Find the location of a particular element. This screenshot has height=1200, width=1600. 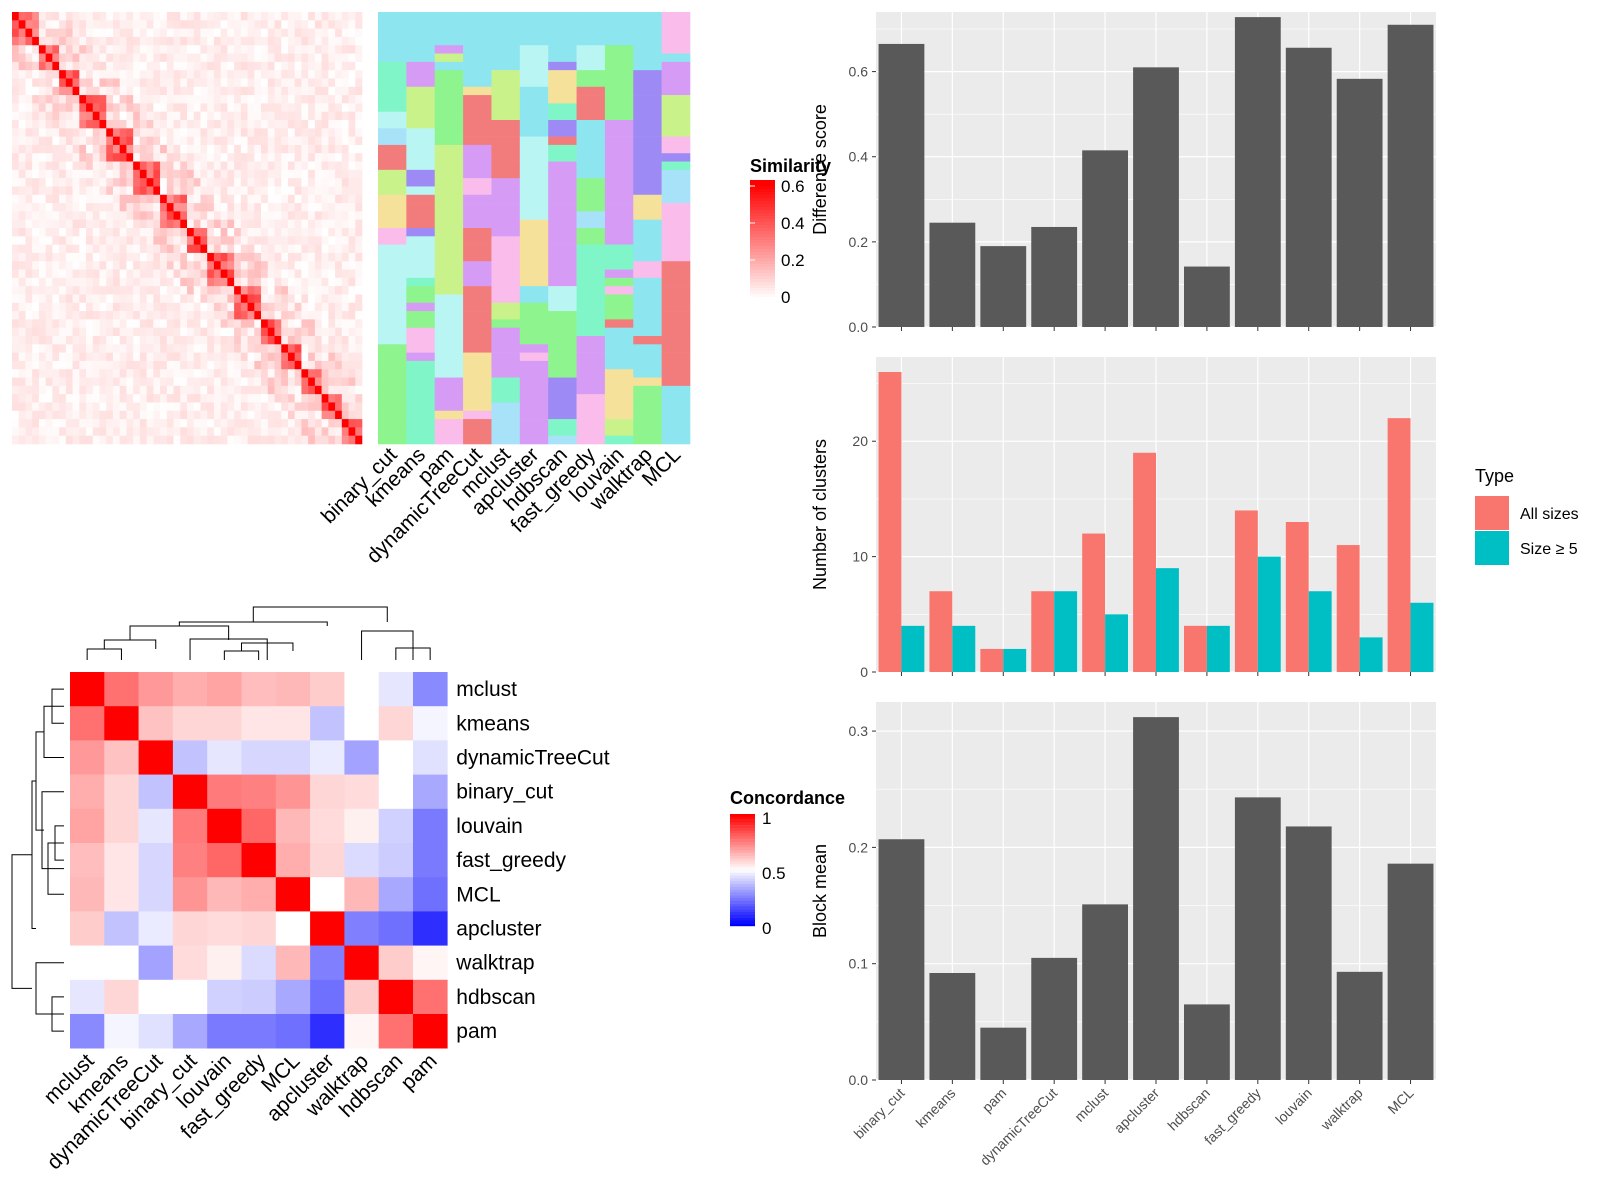

bar is located at coordinates (1348, 608).